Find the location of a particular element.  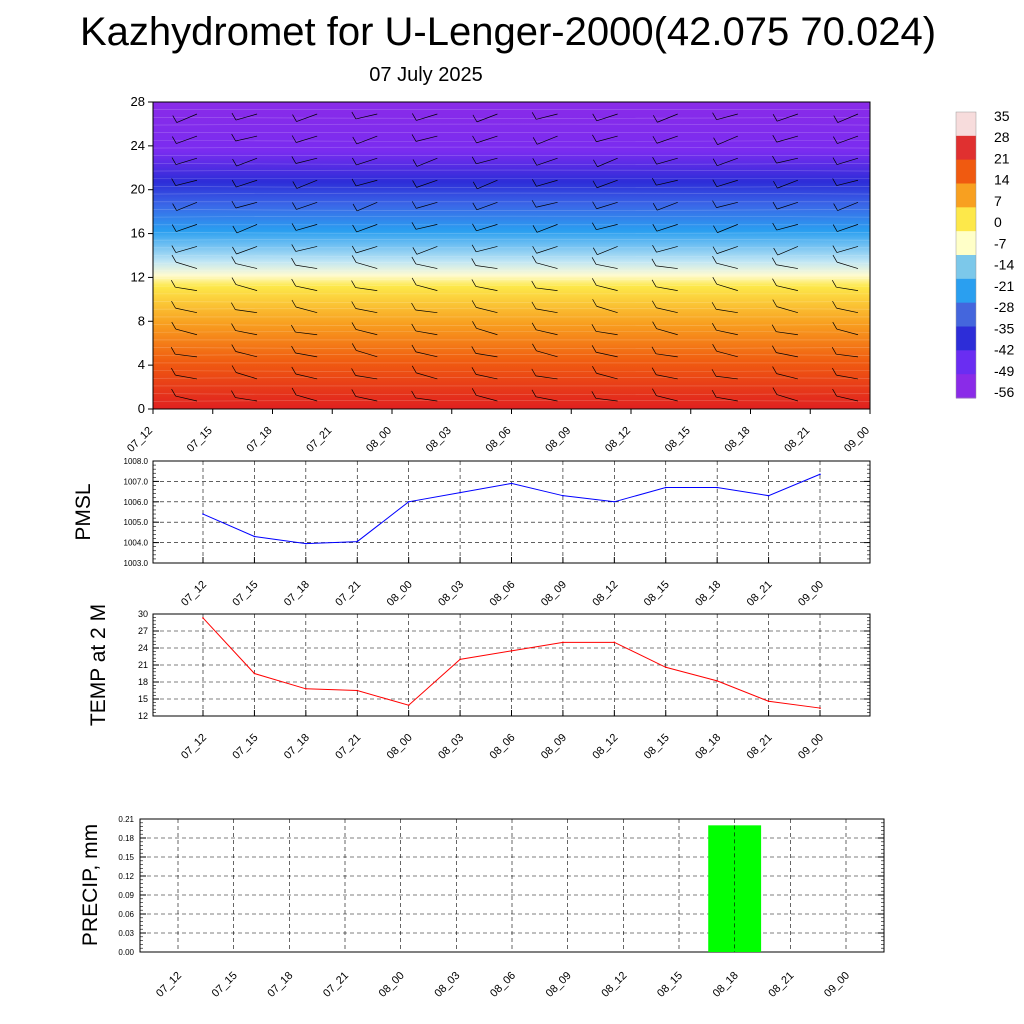

y-tick-label: 27 is located at coordinates (143, 631).